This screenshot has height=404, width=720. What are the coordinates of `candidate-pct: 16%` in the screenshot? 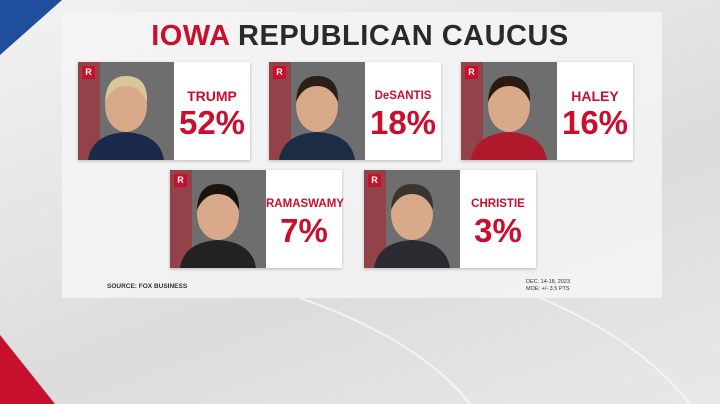 It's located at (595, 122).